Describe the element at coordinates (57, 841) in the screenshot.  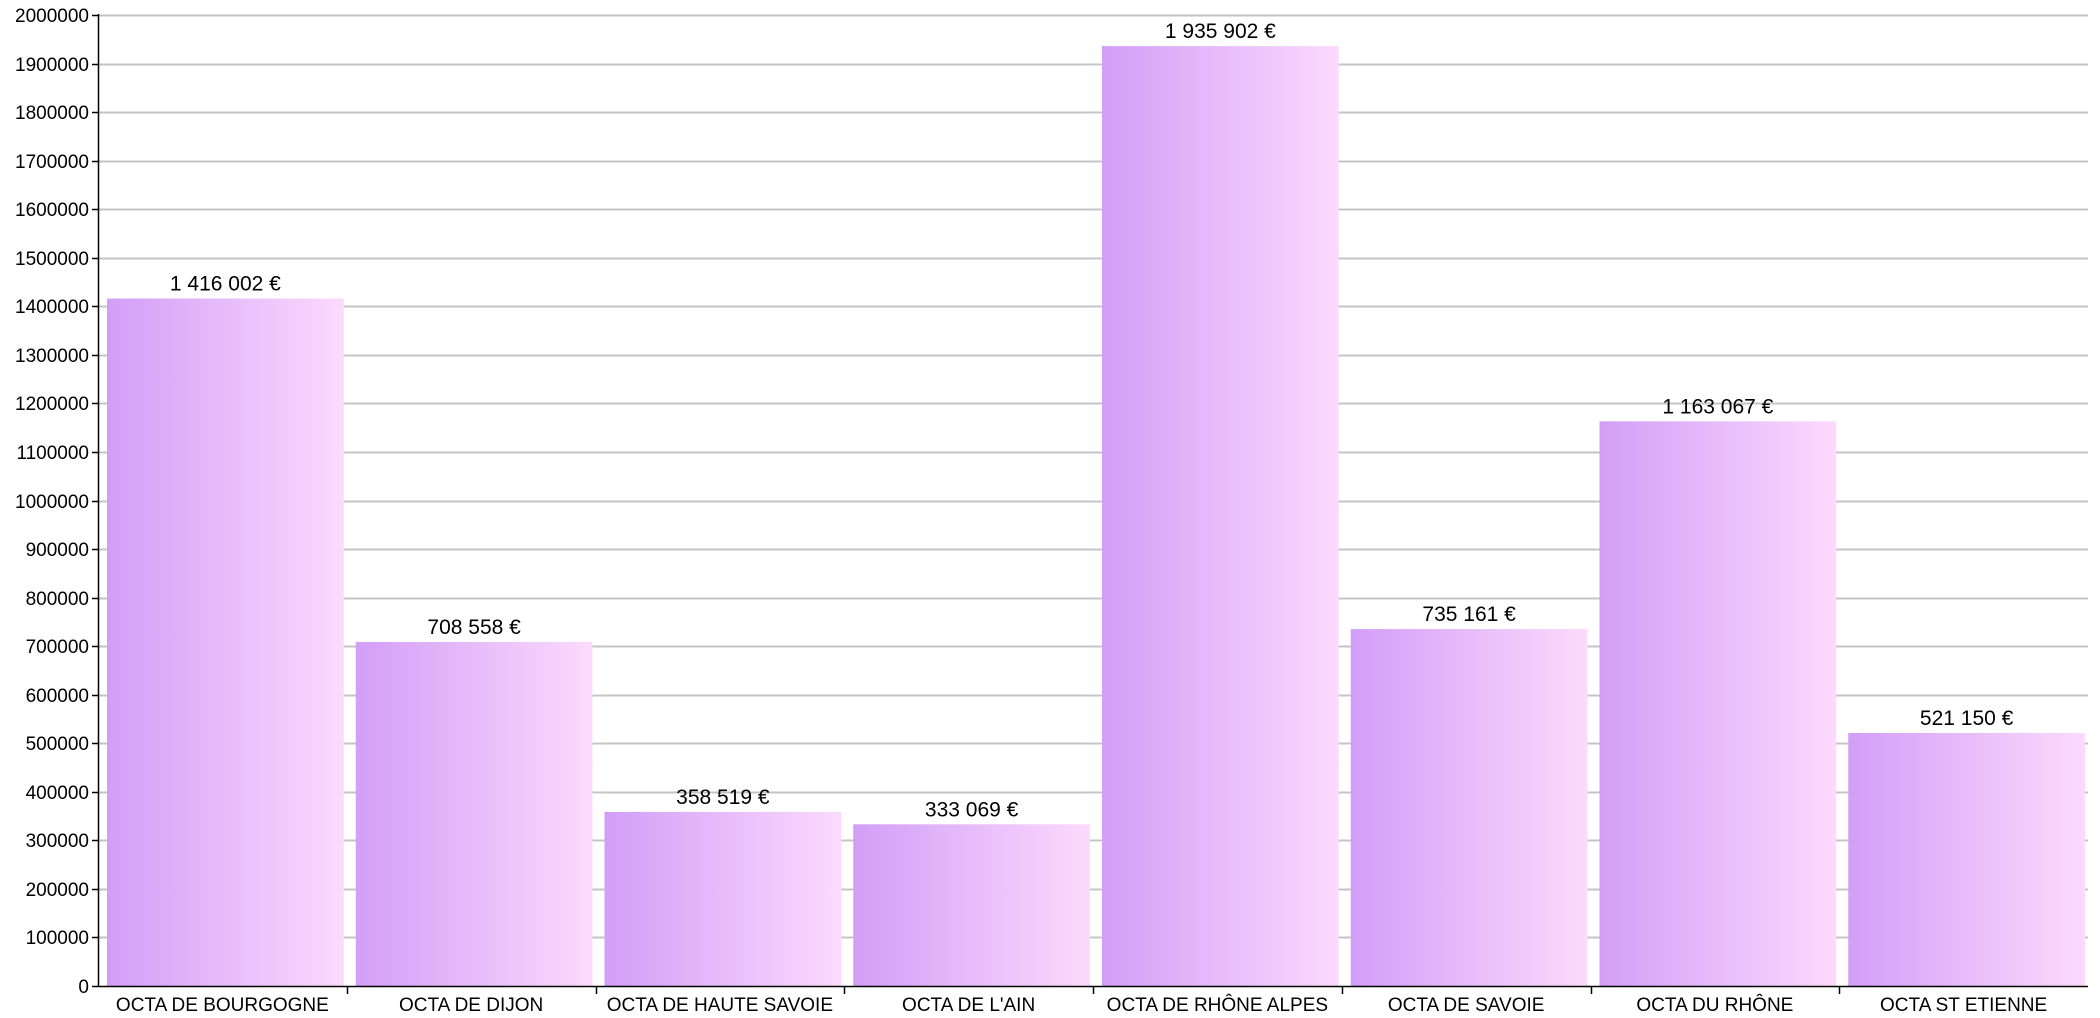
I see `y-tick-label: 300000` at that location.